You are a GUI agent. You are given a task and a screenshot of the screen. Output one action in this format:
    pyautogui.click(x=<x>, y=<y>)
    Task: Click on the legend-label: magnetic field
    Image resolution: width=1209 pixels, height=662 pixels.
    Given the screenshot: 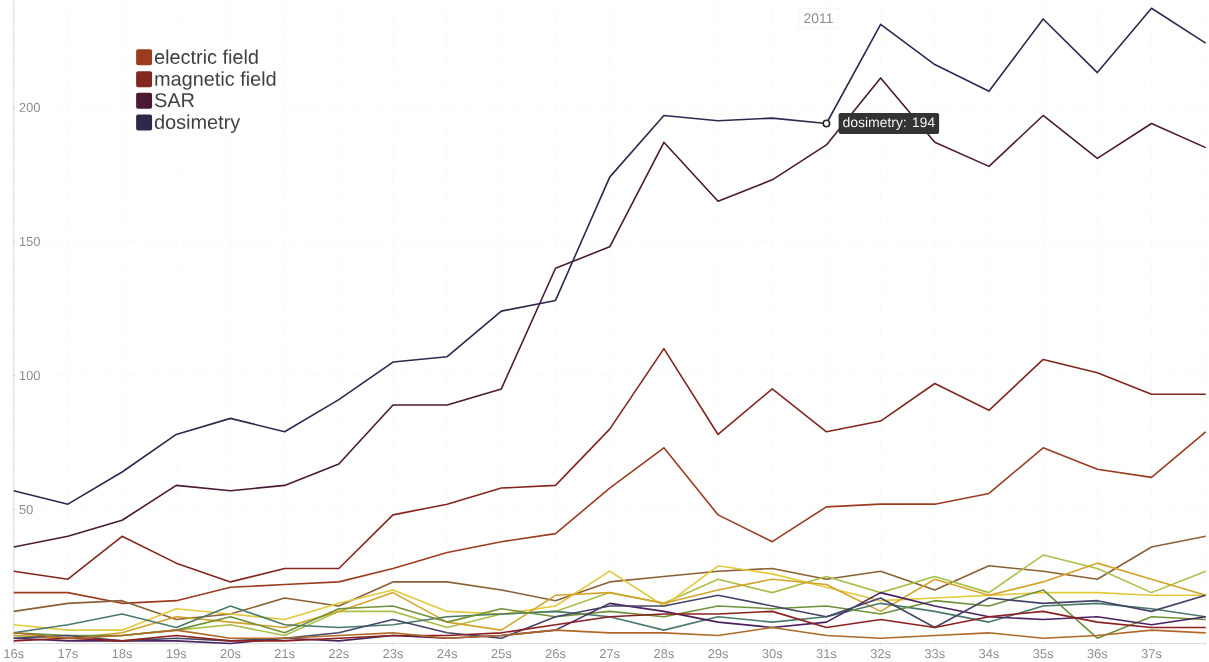 What is the action you would take?
    pyautogui.click(x=215, y=81)
    